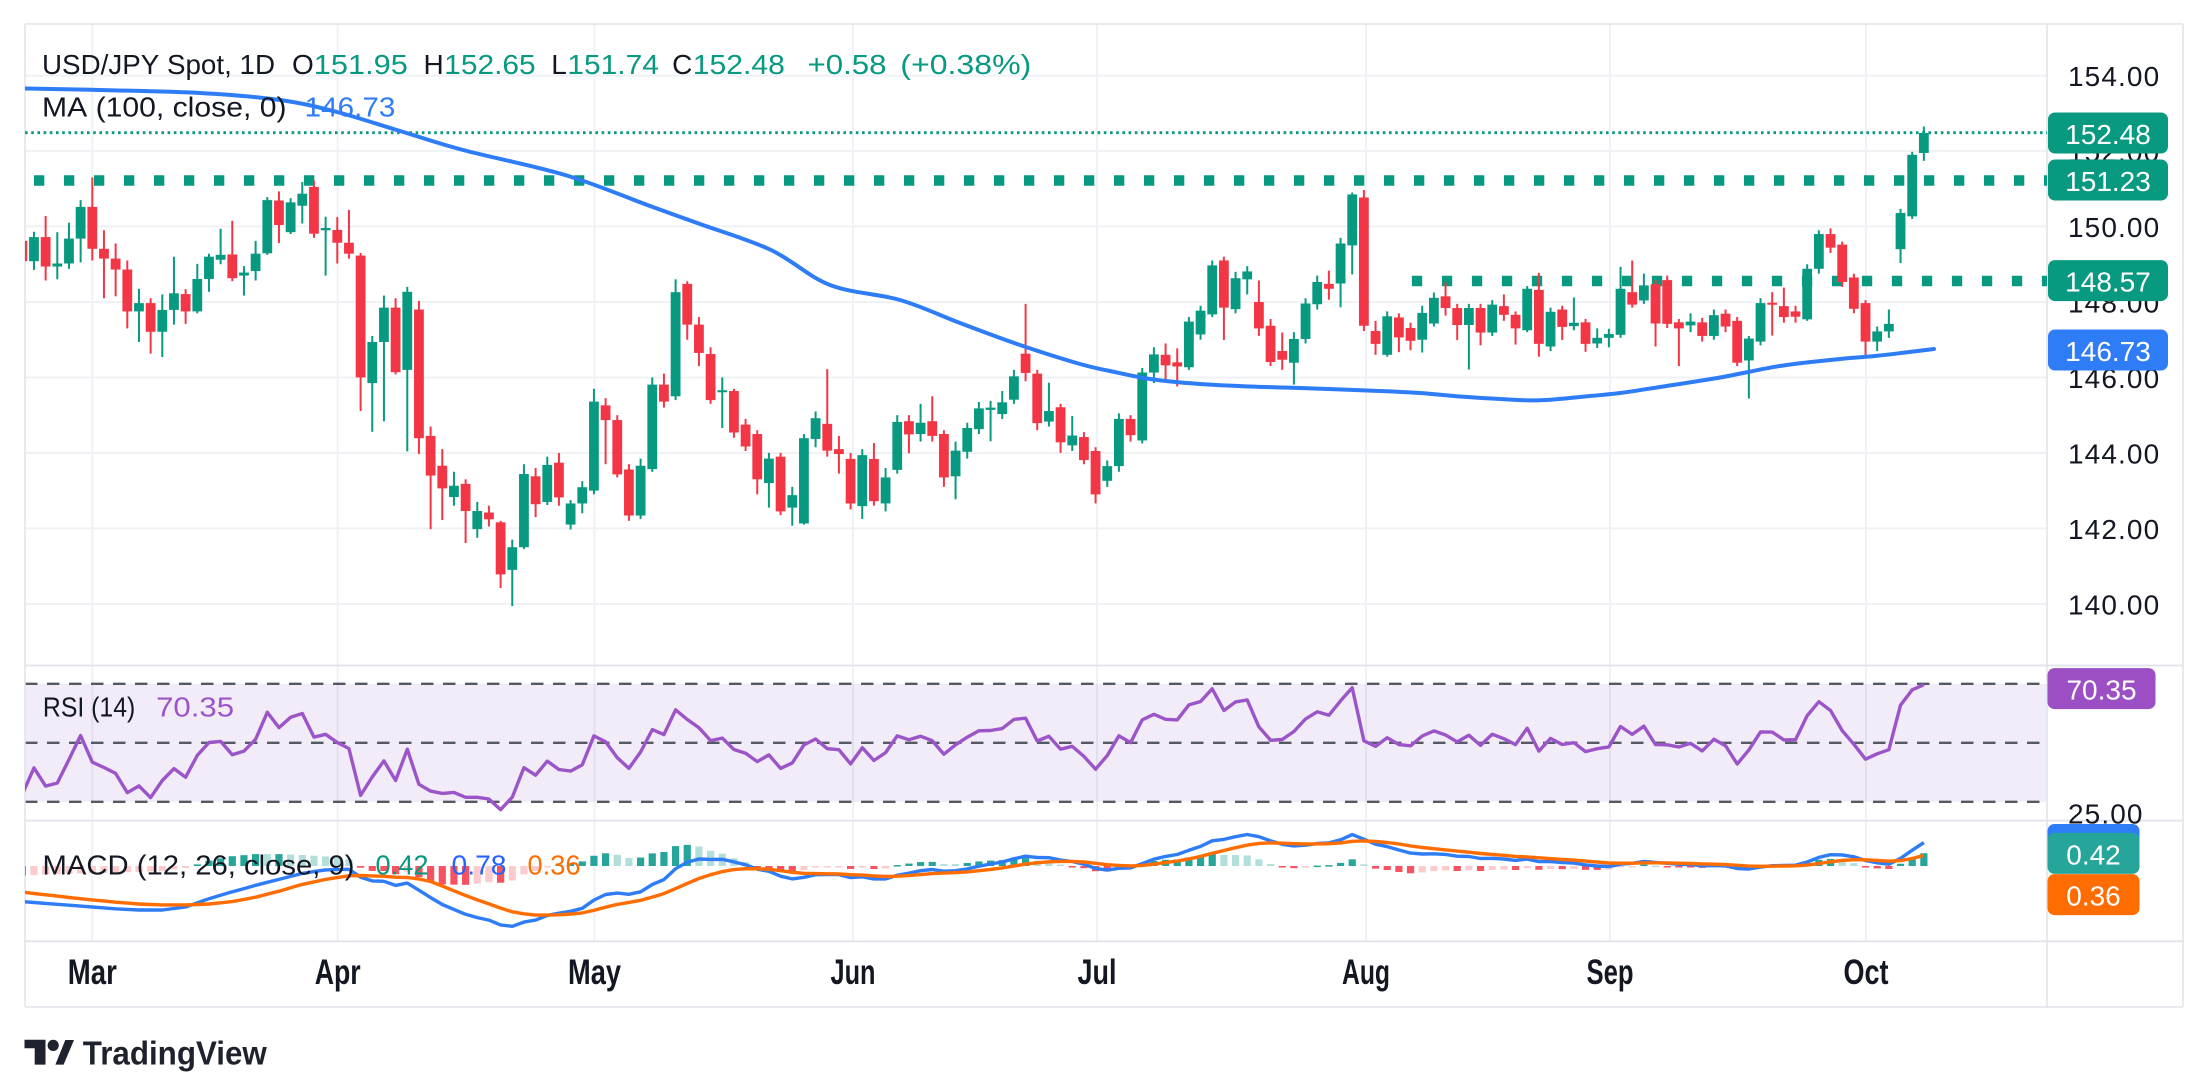  I want to click on svg-text: Jul, so click(1097, 972).